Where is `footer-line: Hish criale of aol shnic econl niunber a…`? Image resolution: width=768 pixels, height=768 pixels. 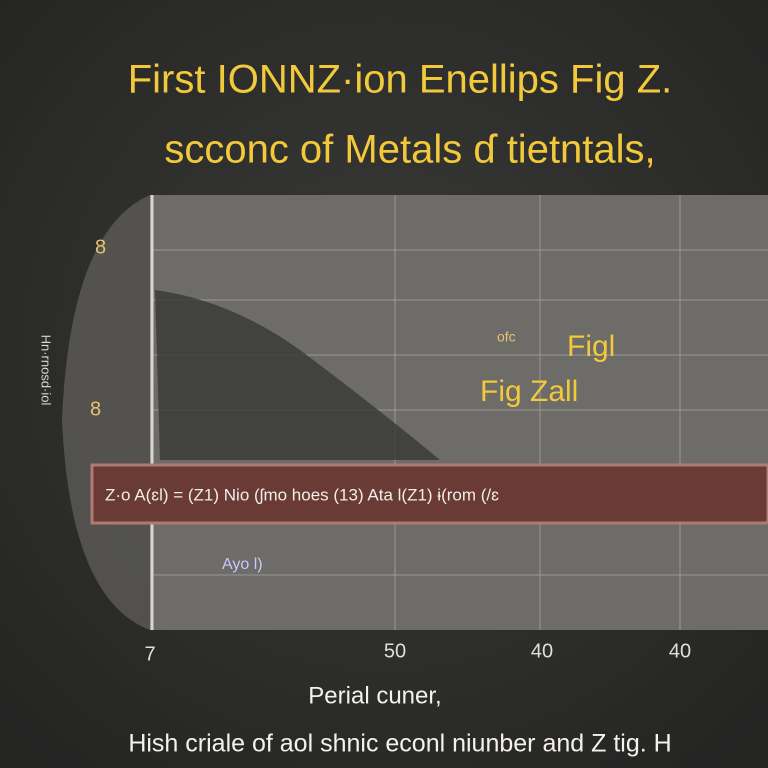 footer-line: Hish criale of aol shnic econl niunber a… is located at coordinates (399, 744).